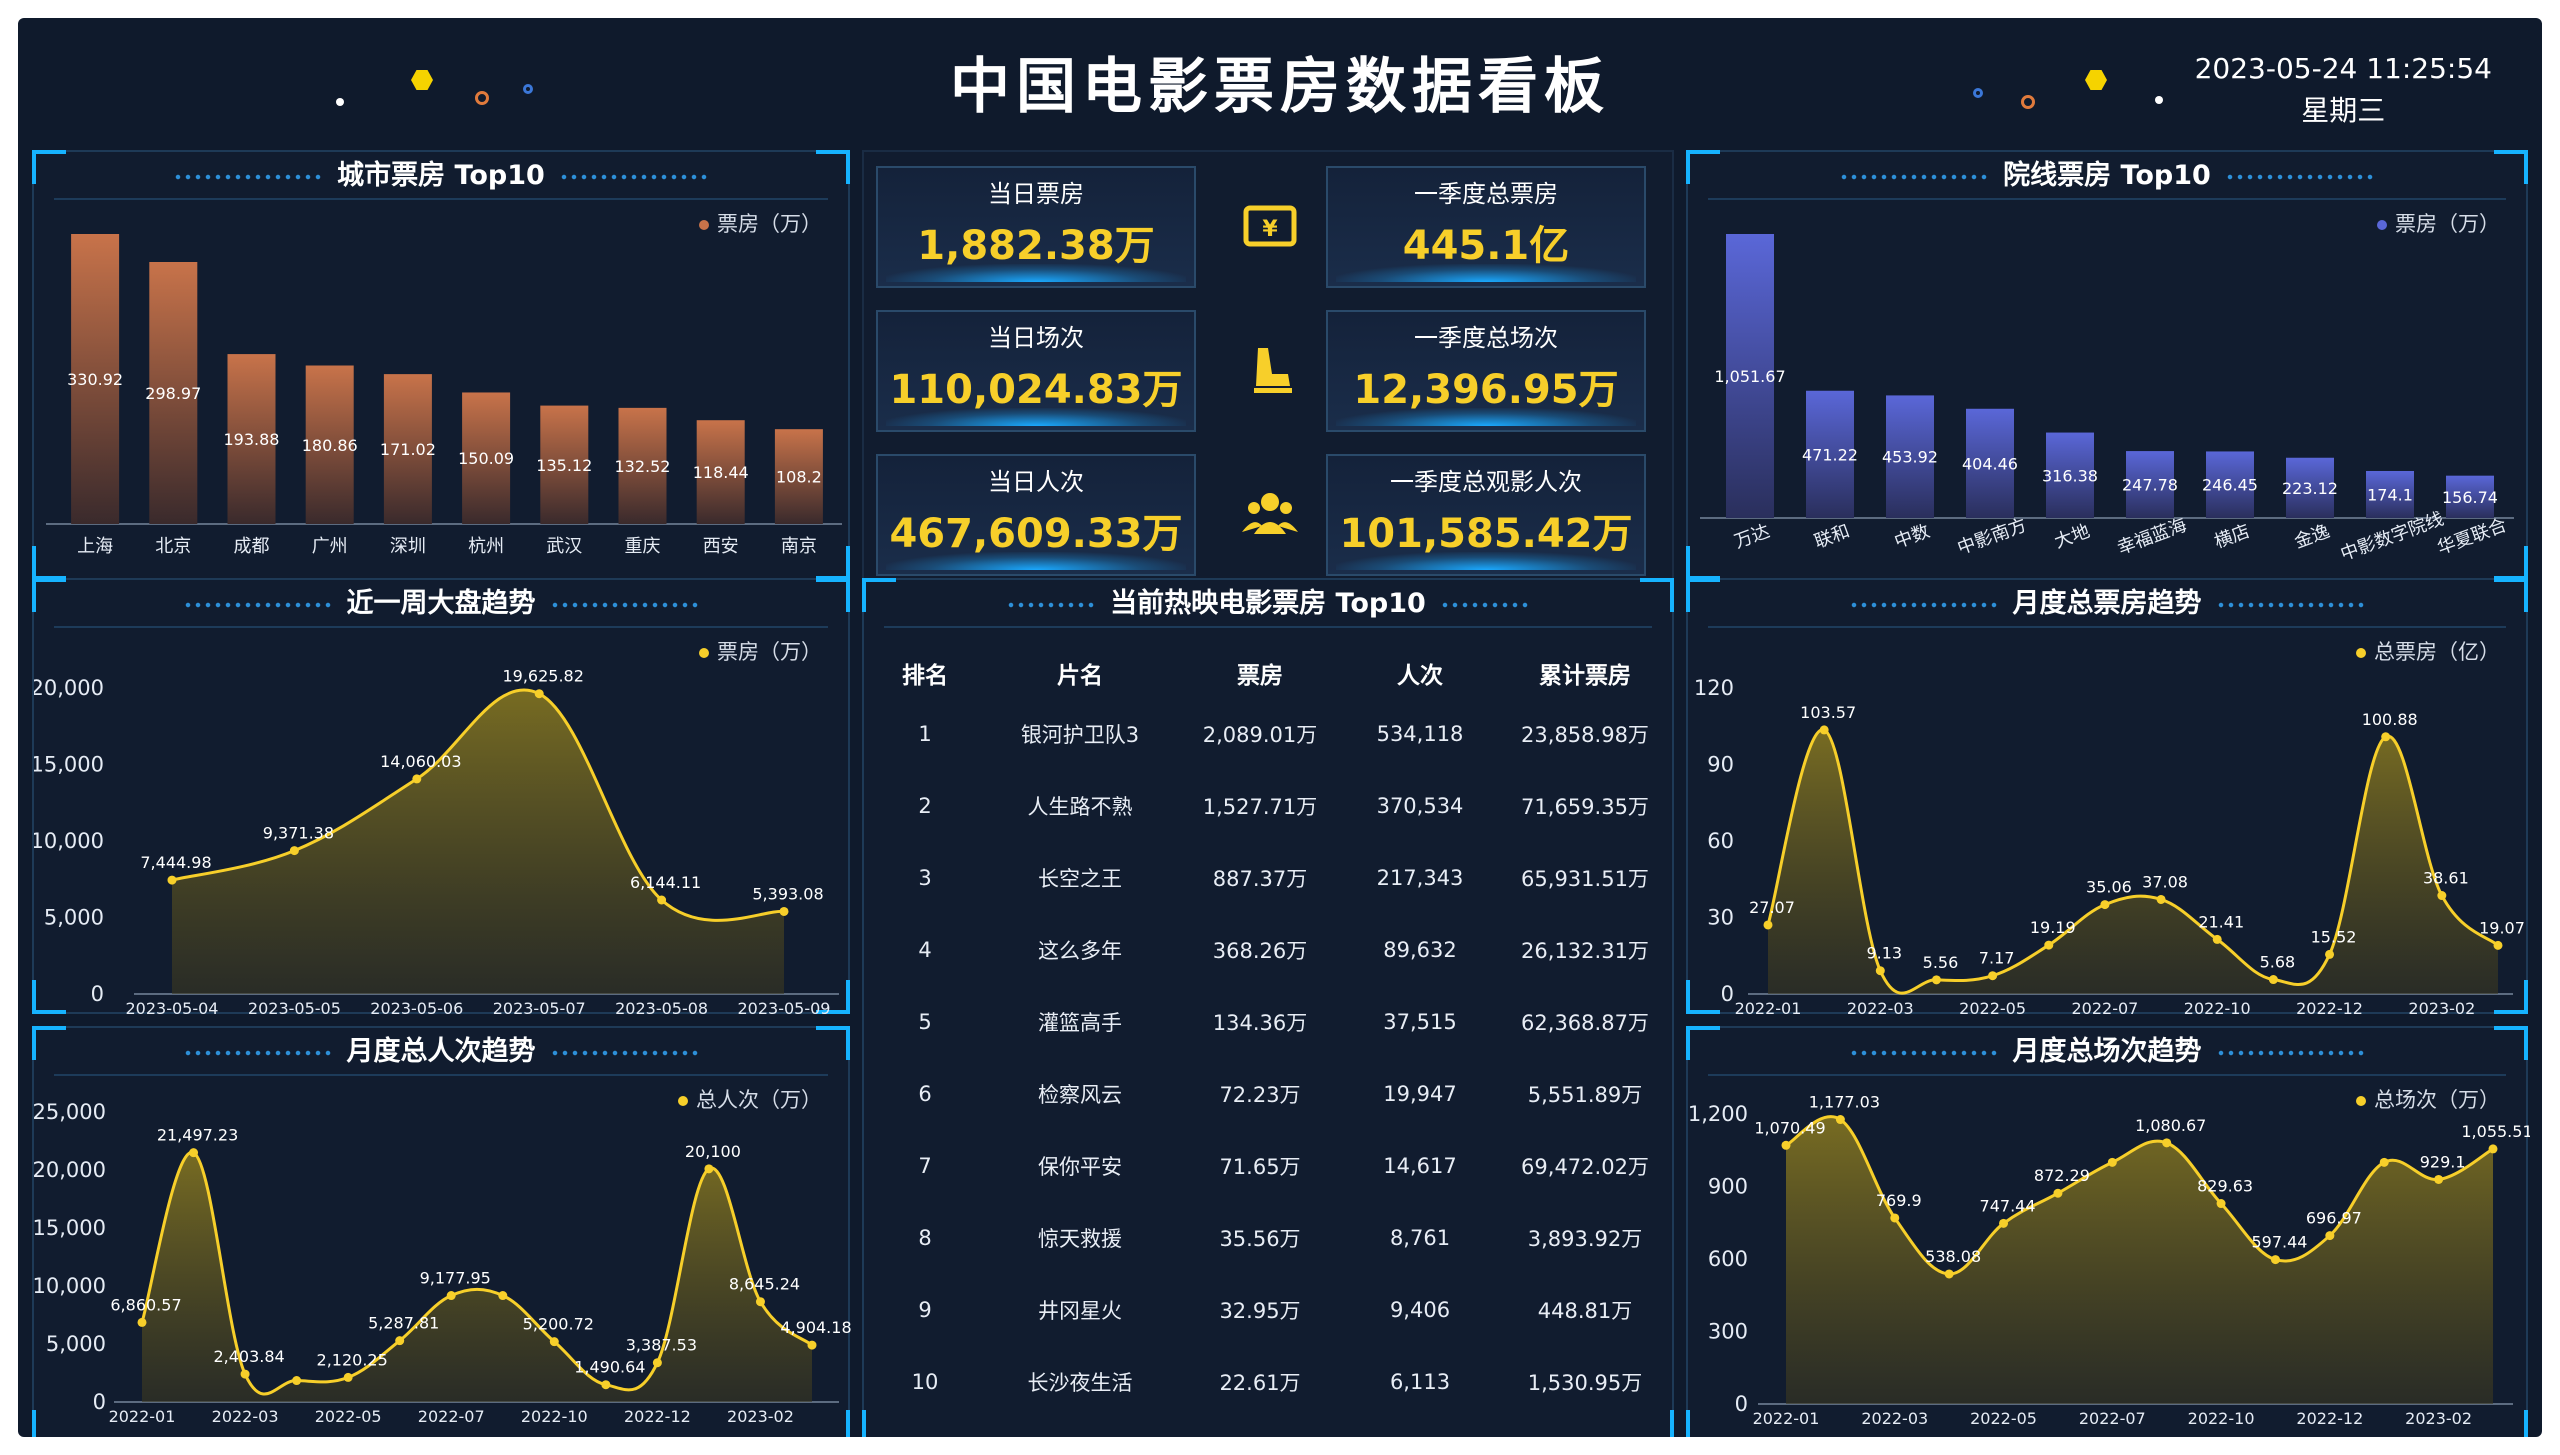 The width and height of the screenshot is (2560, 1455). I want to click on data-label: 9.13, so click(1884, 953).